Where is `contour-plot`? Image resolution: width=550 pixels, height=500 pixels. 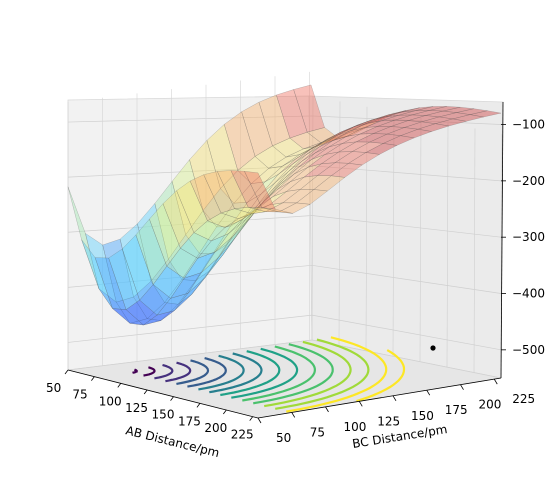
contour-plot is located at coordinates (269, 374).